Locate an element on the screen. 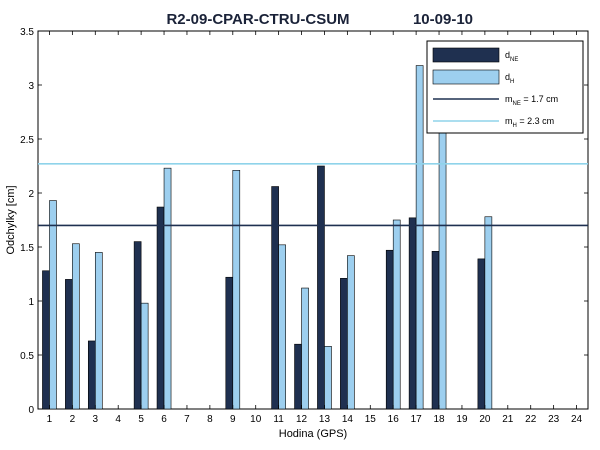 The width and height of the screenshot is (600, 450). x-tick-label: 1 is located at coordinates (50, 419).